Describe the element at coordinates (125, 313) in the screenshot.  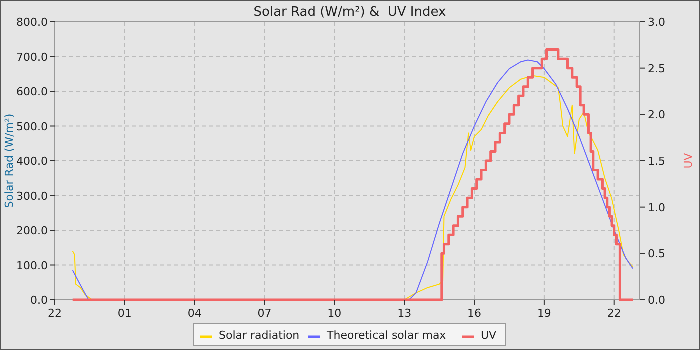
I see `x-tick-label: 01` at that location.